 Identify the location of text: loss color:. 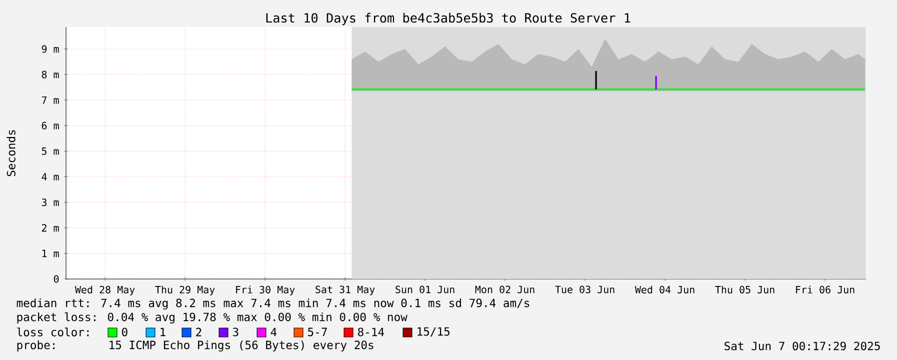
(53, 332).